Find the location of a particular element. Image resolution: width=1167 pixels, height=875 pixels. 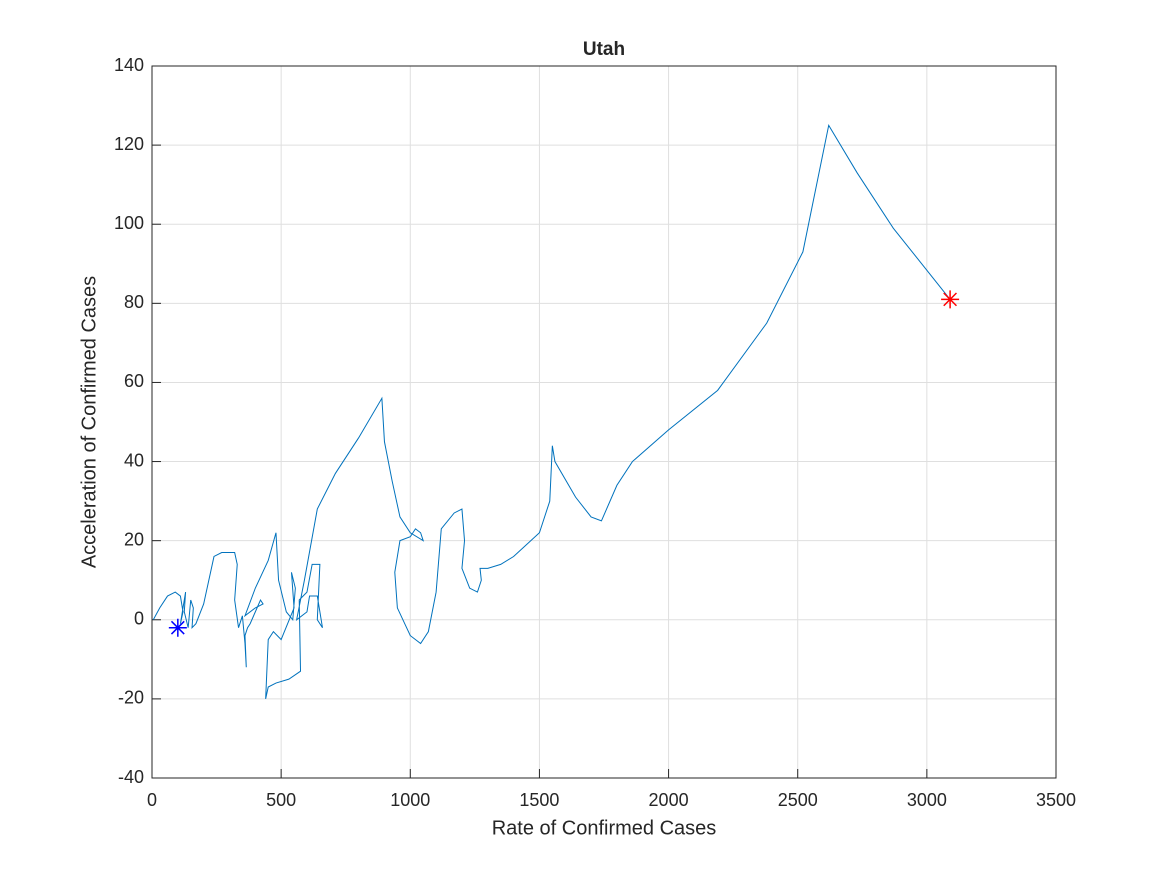

y-tick-label: 140 is located at coordinates (129, 65).